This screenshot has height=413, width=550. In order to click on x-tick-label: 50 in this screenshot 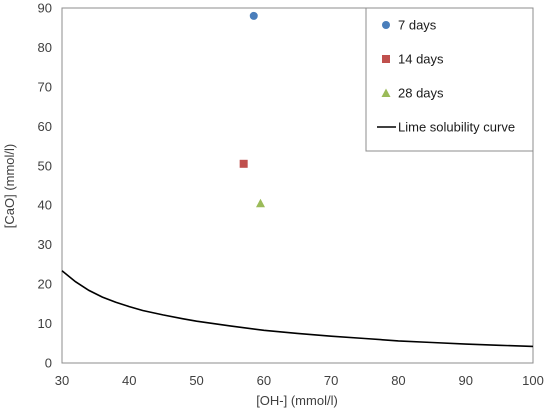, I will do `click(196, 380)`.